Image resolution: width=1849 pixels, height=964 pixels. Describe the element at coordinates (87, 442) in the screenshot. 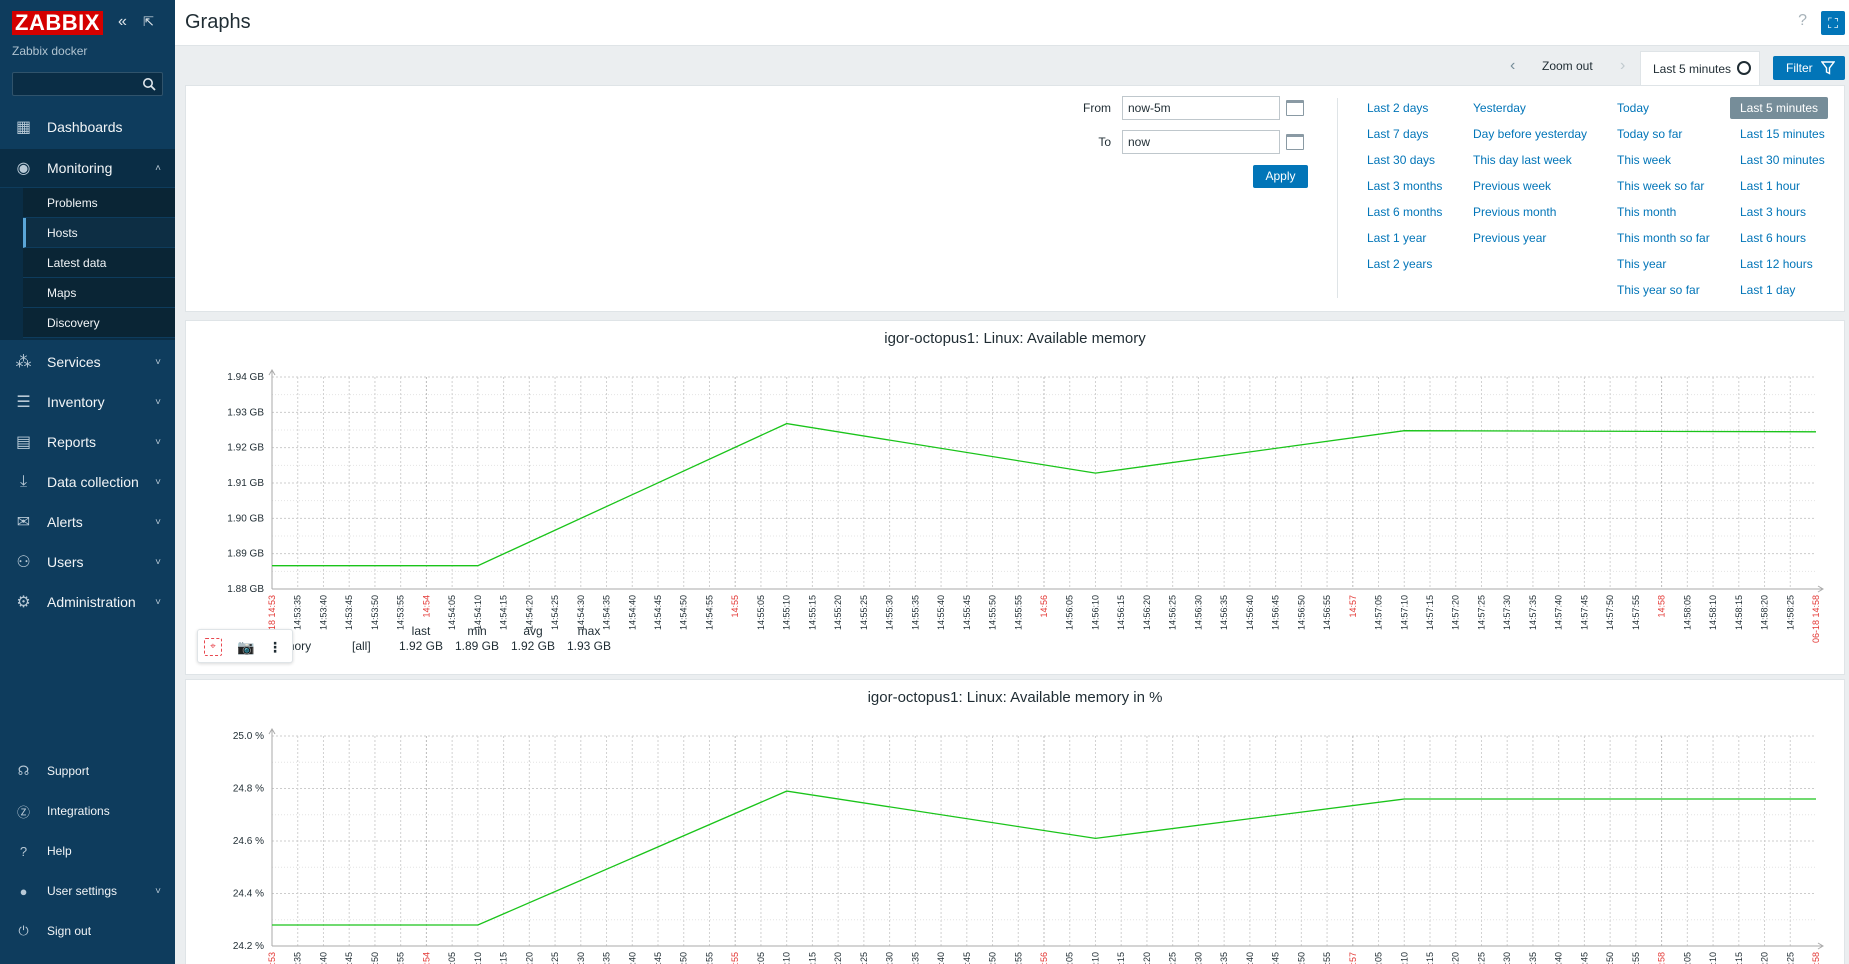

I see `menu-reports: ▤ Reports ˅` at that location.